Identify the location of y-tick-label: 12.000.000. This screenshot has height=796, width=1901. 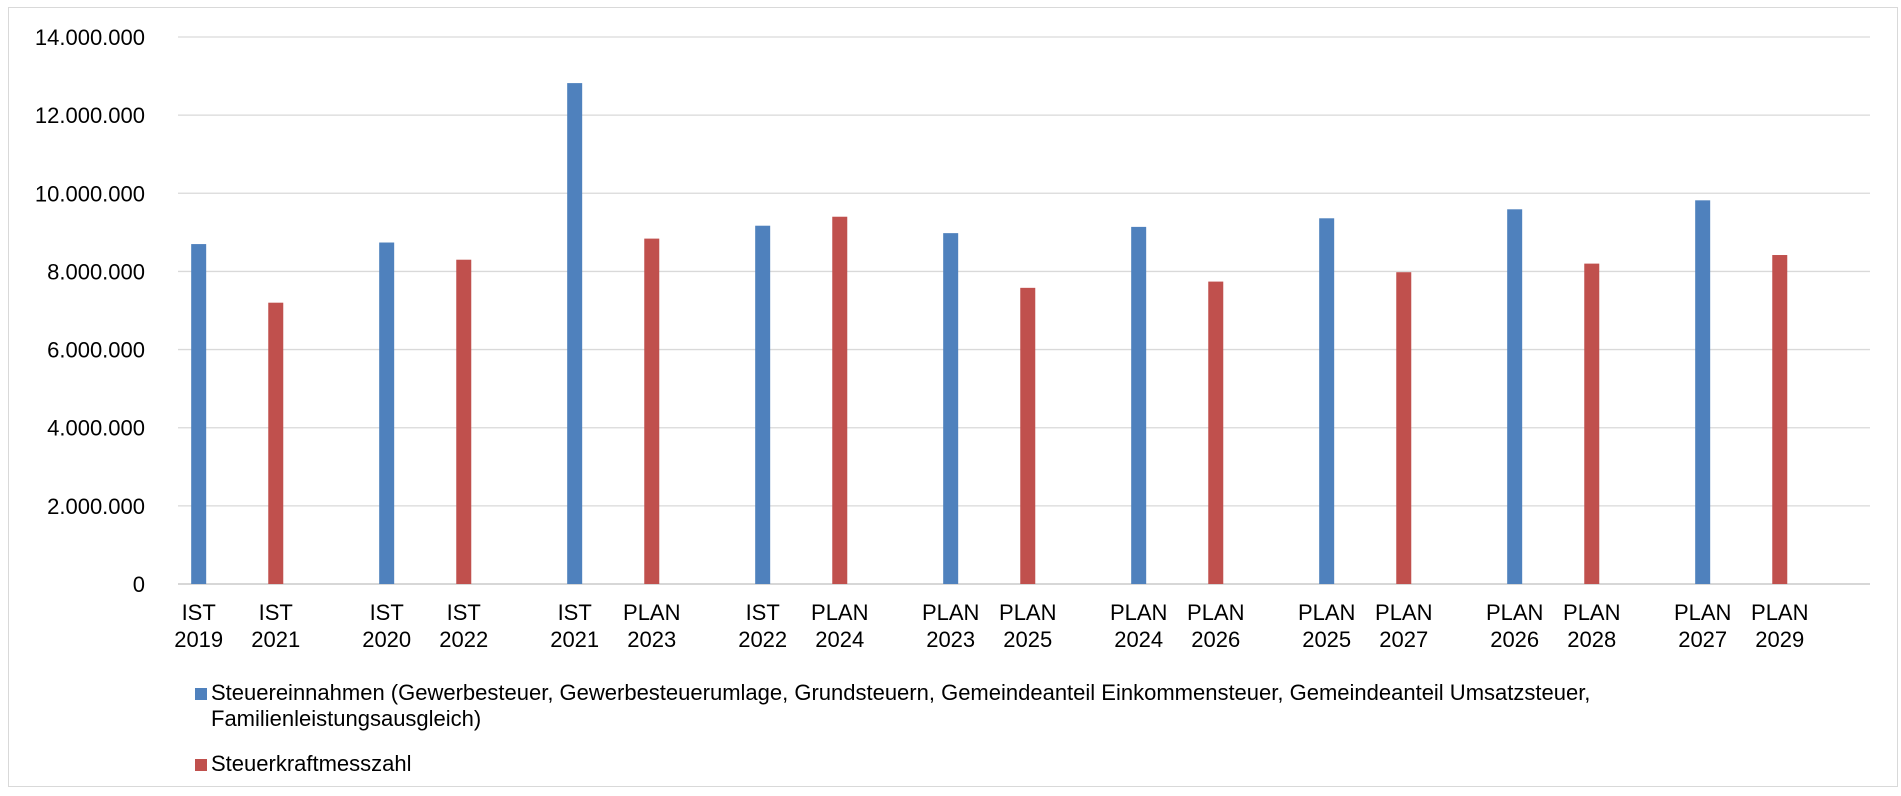
(90, 115).